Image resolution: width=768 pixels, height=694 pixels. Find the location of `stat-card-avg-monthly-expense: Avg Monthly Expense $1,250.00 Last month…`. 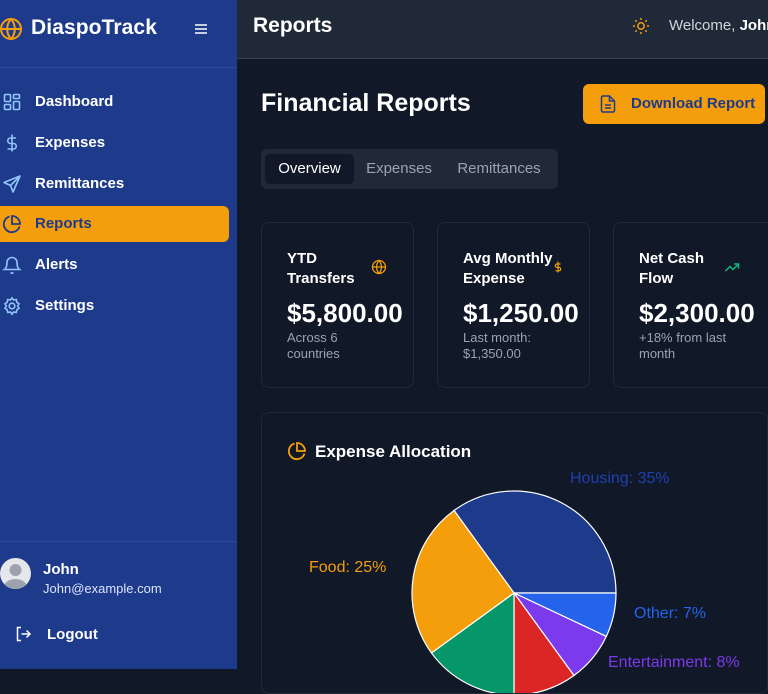

stat-card-avg-monthly-expense: Avg Monthly Expense $1,250.00 Last month… is located at coordinates (513, 305).